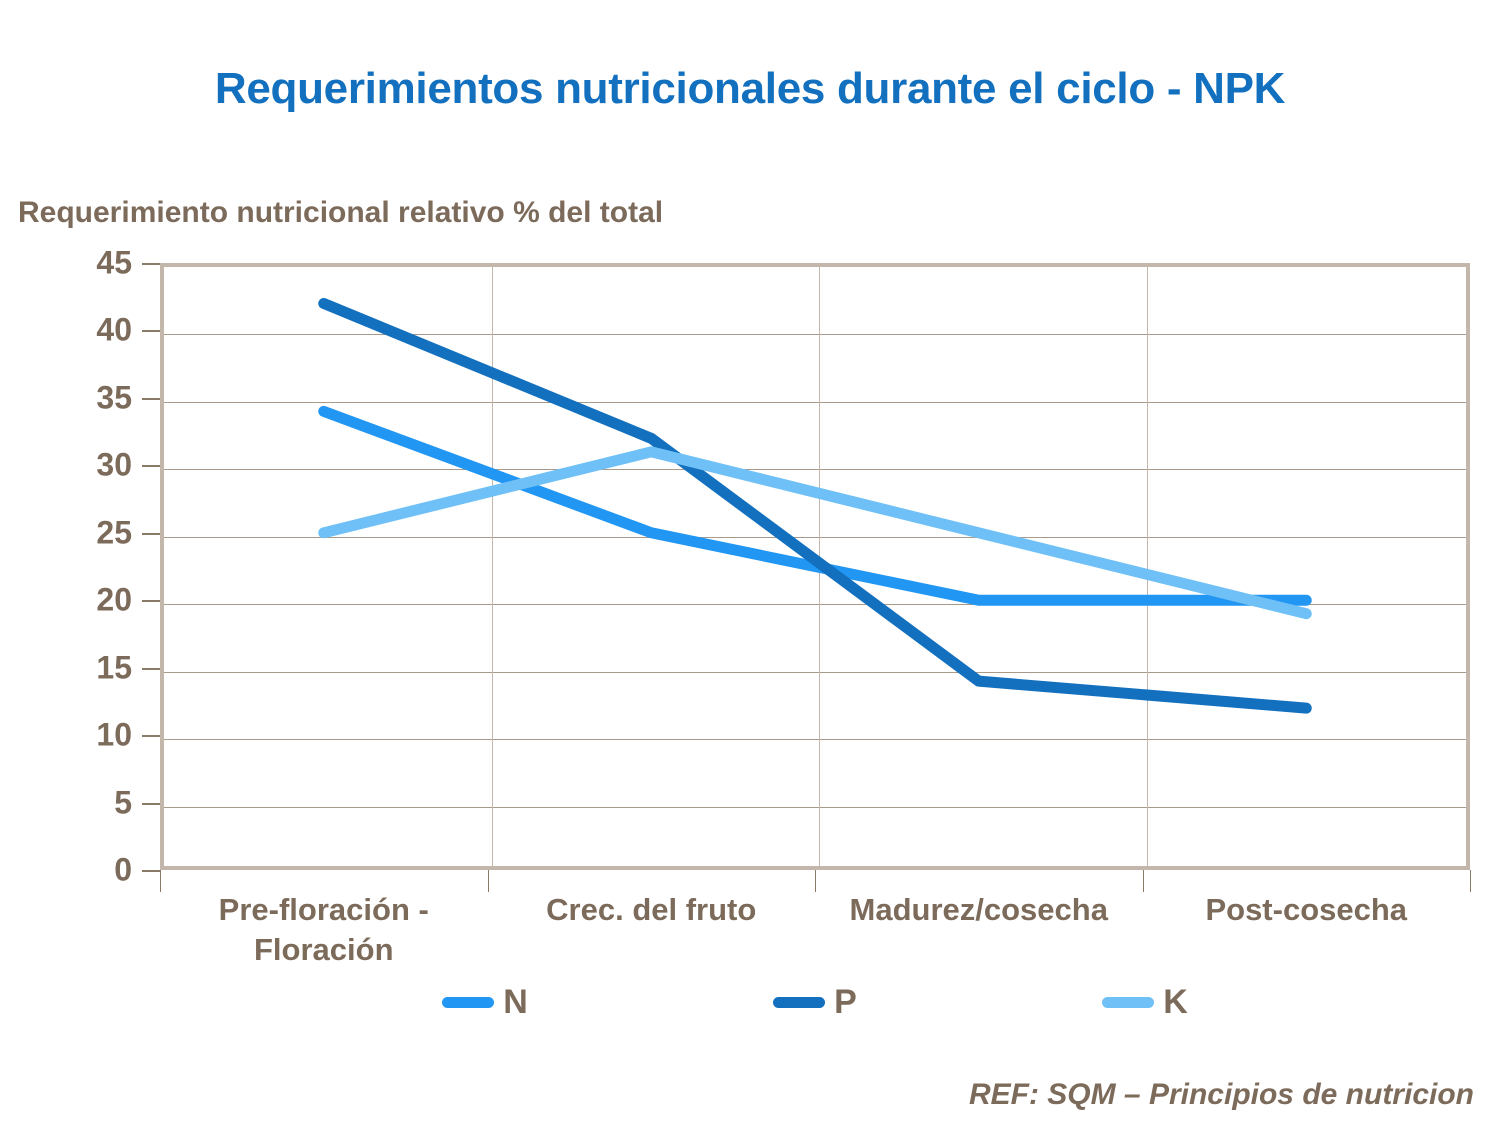  Describe the element at coordinates (114, 464) in the screenshot. I see `y-axis-tick-label: 30` at that location.